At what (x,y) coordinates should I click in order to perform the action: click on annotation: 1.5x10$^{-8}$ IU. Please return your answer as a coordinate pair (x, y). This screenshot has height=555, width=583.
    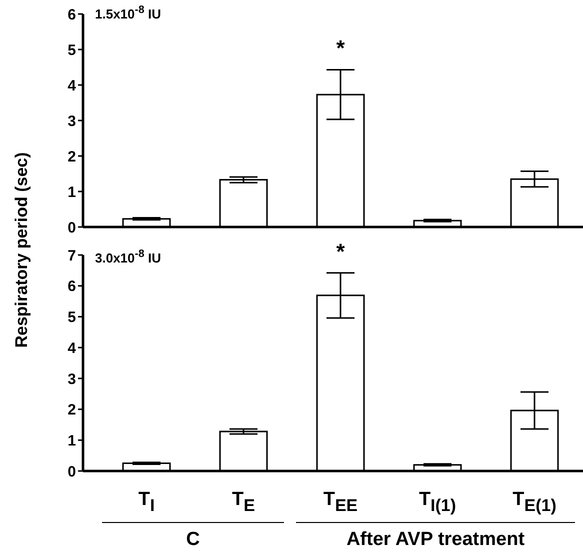
    Looking at the image, I should click on (128, 13).